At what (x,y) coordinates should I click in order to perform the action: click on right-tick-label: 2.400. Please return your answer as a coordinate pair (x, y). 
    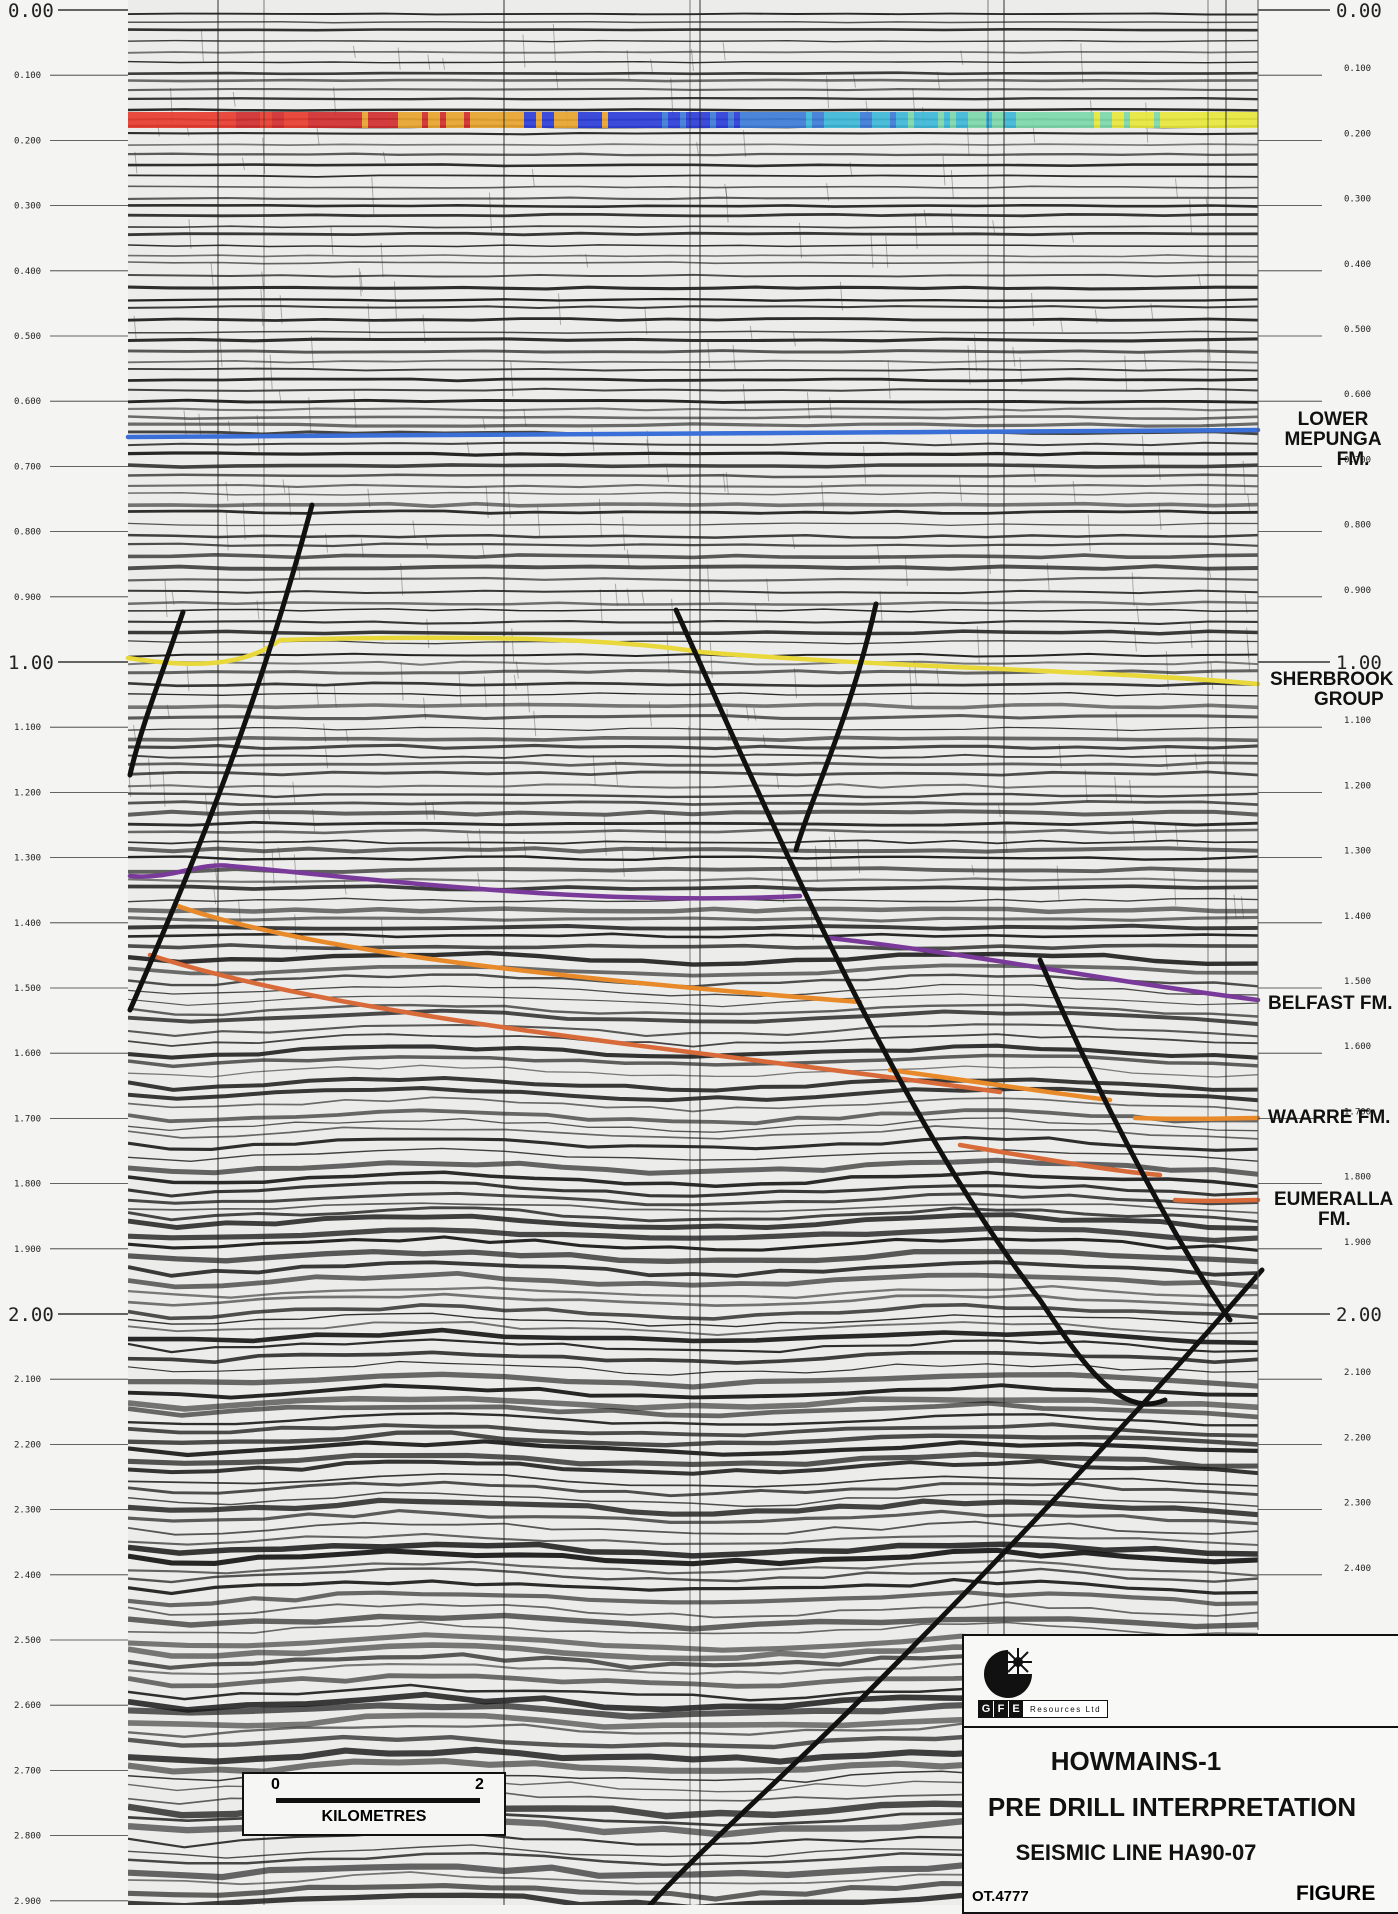
    Looking at the image, I should click on (1357, 1569).